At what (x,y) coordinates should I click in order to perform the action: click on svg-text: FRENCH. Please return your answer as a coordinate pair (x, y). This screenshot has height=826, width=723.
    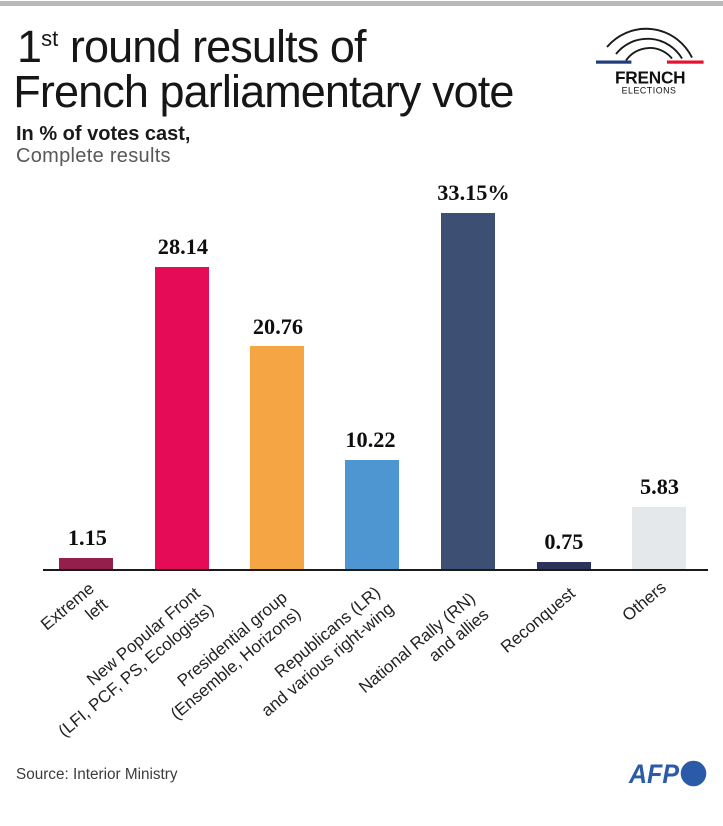
    Looking at the image, I should click on (650, 77).